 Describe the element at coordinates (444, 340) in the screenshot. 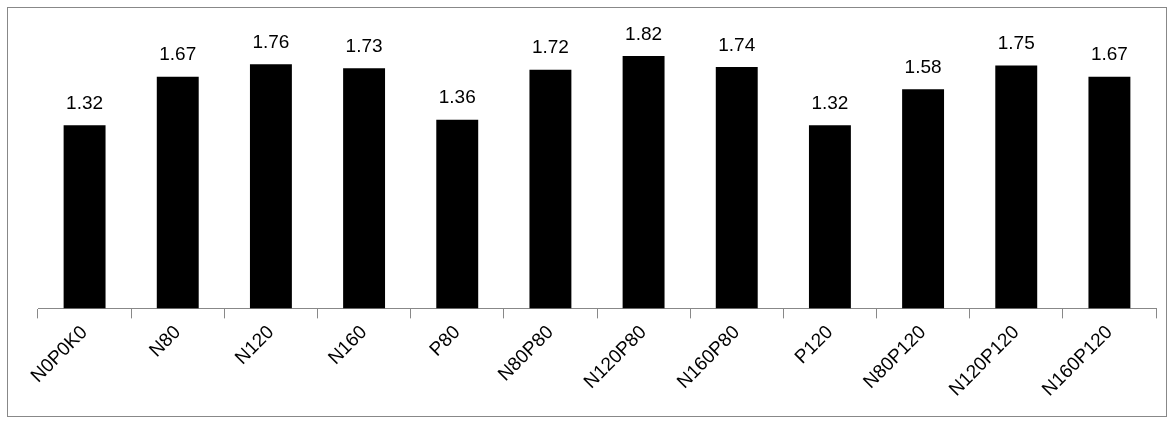

I see `x-tick-label: P80` at that location.